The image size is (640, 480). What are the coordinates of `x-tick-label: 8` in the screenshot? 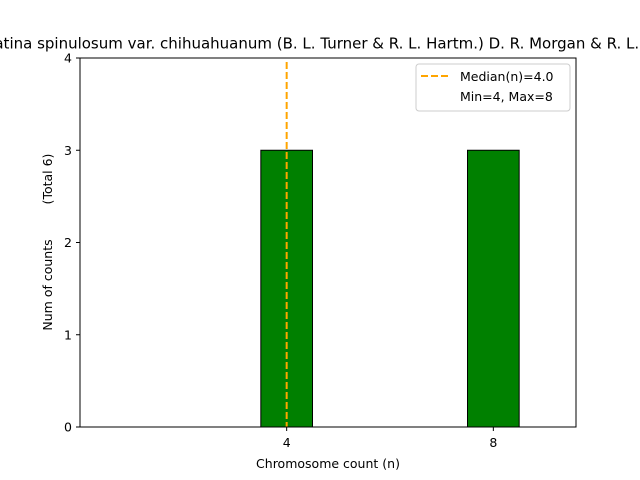 It's located at (493, 442).